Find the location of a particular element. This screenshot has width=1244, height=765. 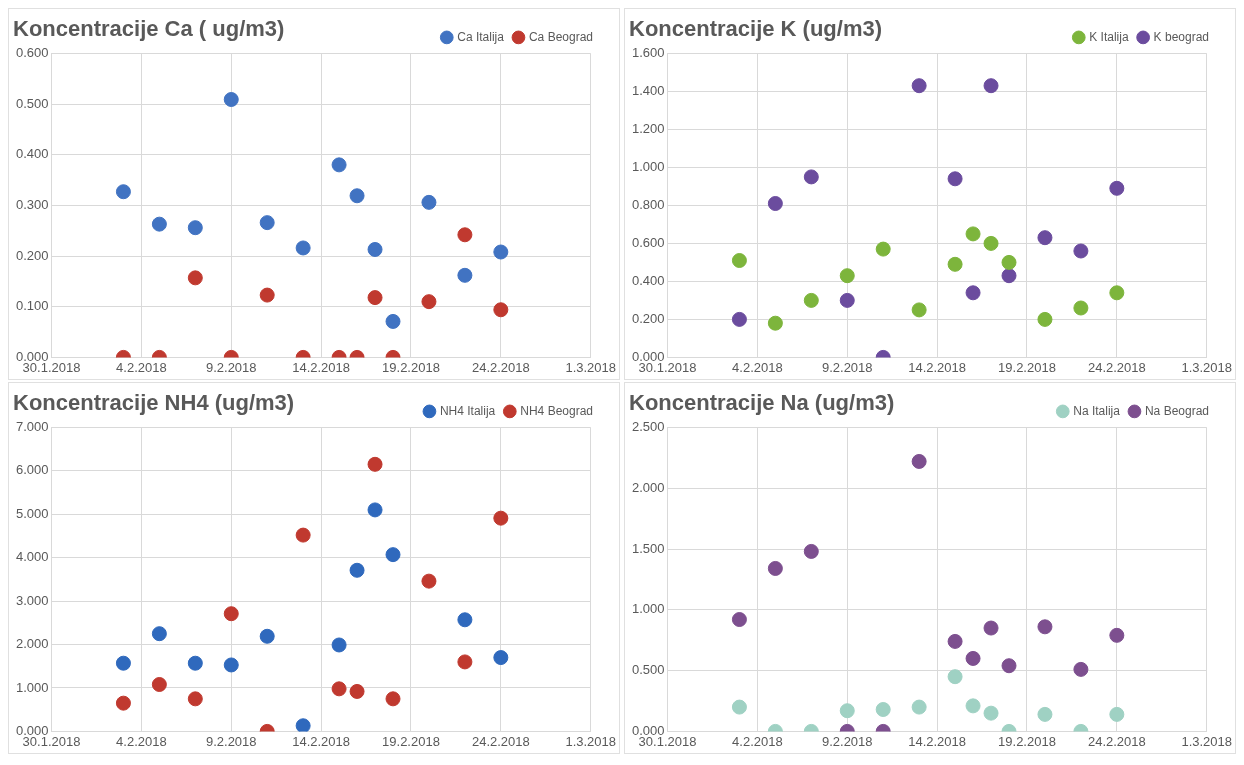

y-tick-label: 2.500 is located at coordinates (648, 426).